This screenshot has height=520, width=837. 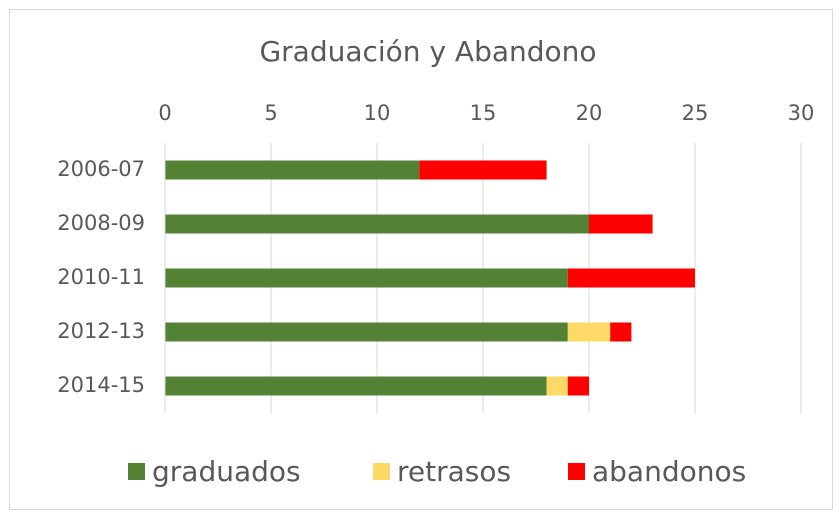 What do you see at coordinates (669, 471) in the screenshot?
I see `legend-label: abandonos` at bounding box center [669, 471].